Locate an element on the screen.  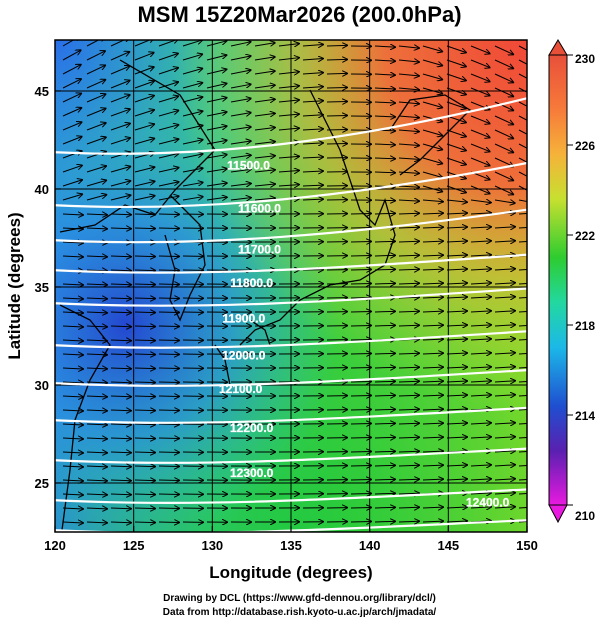
contour-line is located at coordinates (291, 377).